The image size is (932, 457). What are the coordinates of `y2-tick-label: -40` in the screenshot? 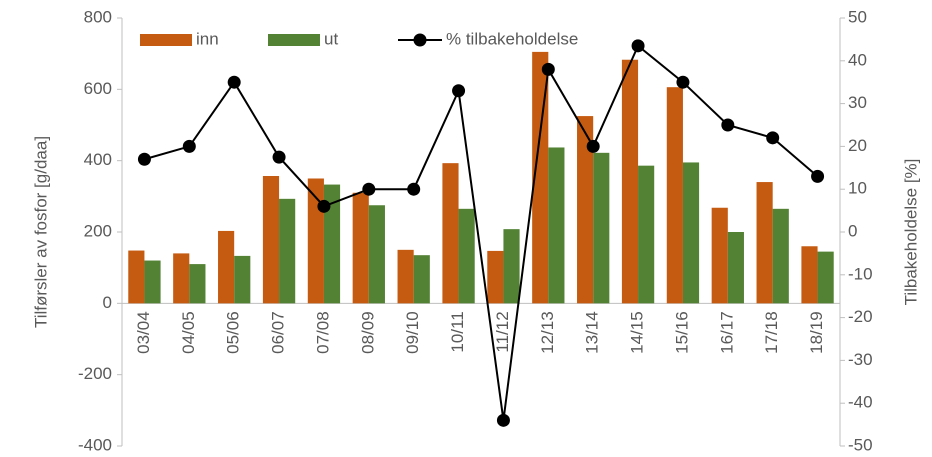 It's located at (860, 402).